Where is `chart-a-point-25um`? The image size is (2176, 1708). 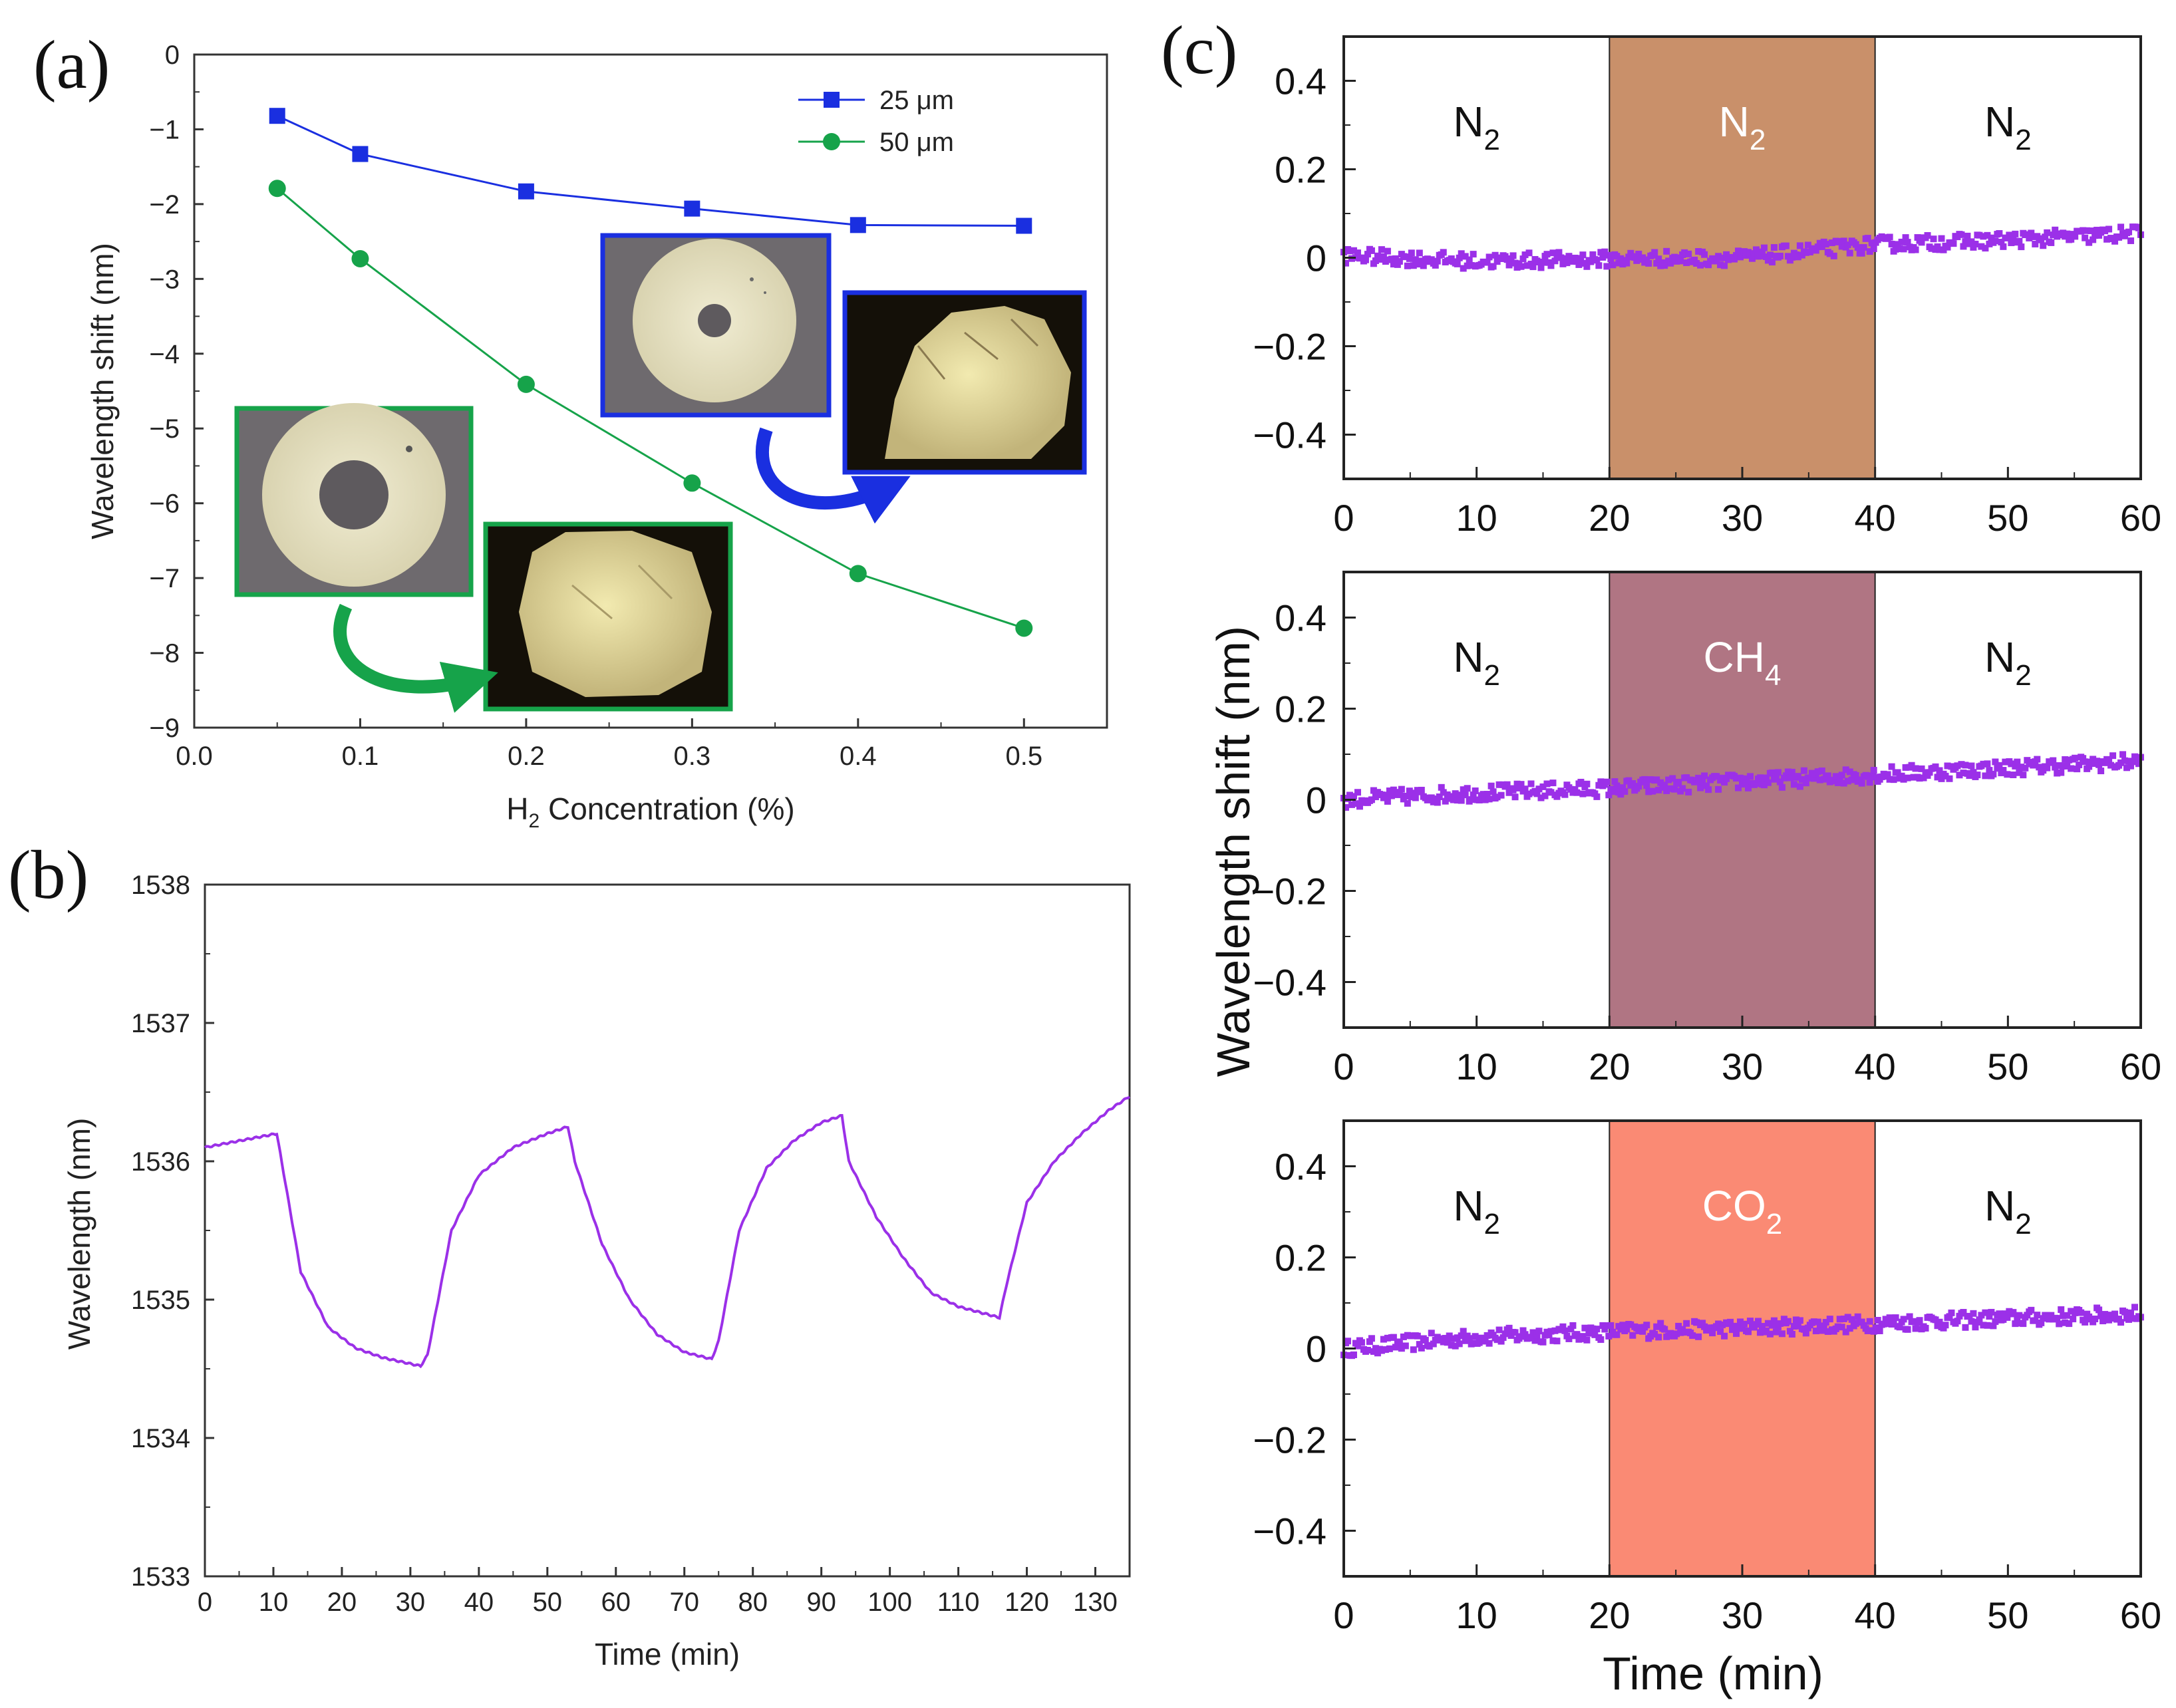 chart-a-point-25um is located at coordinates (277, 116).